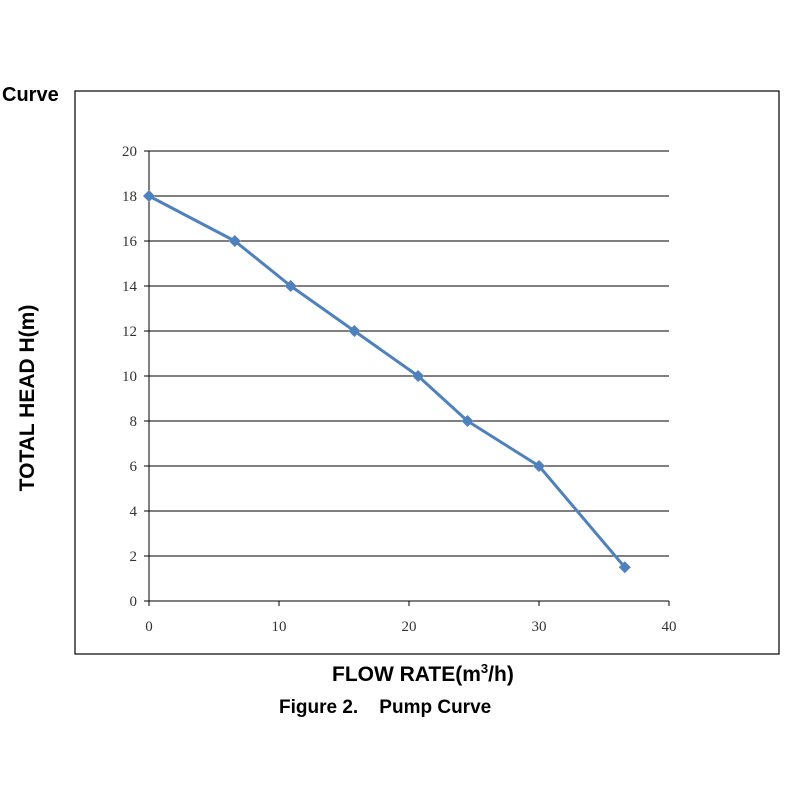 The height and width of the screenshot is (800, 800). I want to click on y-tick-labels: 0 2 4 6 8 10 12 14 16 18 20, so click(130, 377).